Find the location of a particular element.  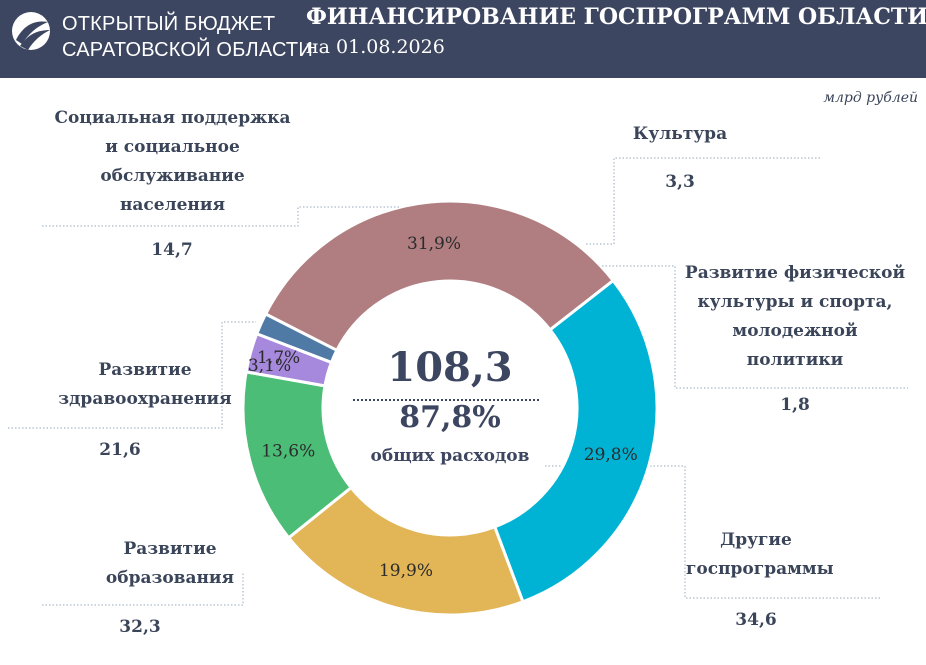

slice-category-label: Культура is located at coordinates (680, 134).